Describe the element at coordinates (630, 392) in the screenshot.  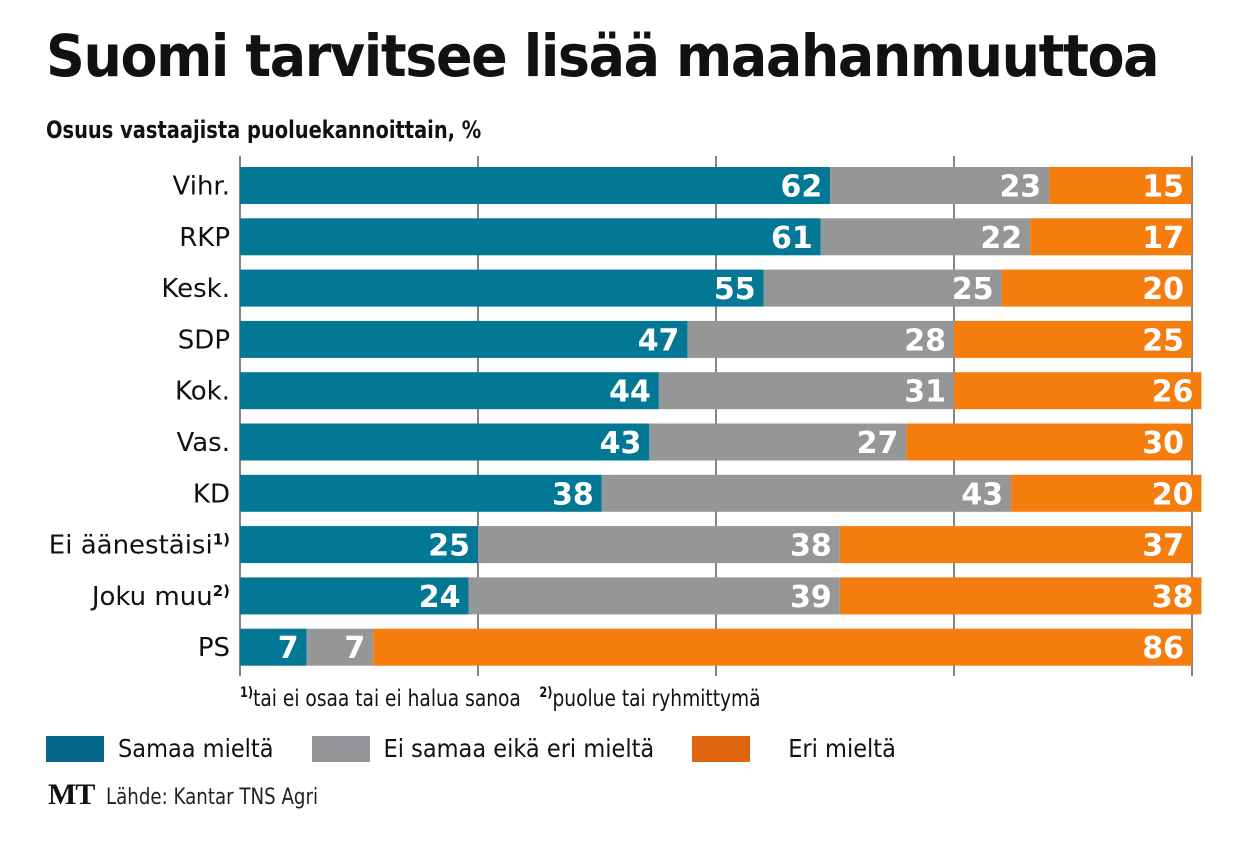
I see `value-label-agree: 44` at that location.